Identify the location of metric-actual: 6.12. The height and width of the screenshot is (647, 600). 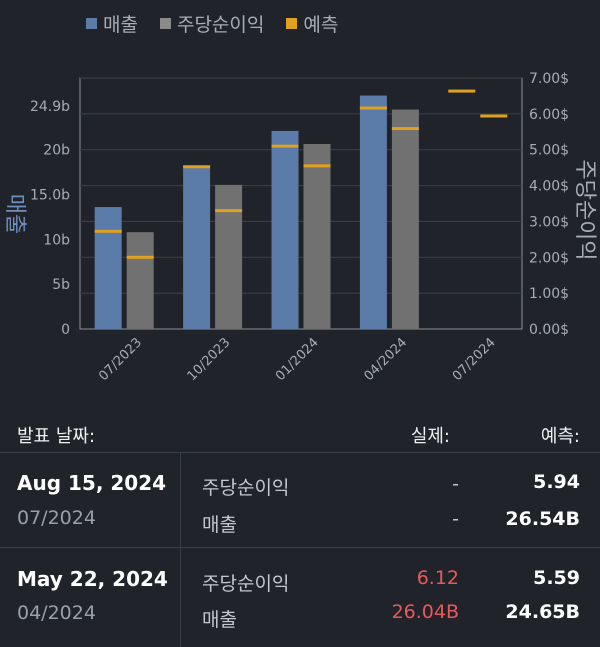
(437, 578).